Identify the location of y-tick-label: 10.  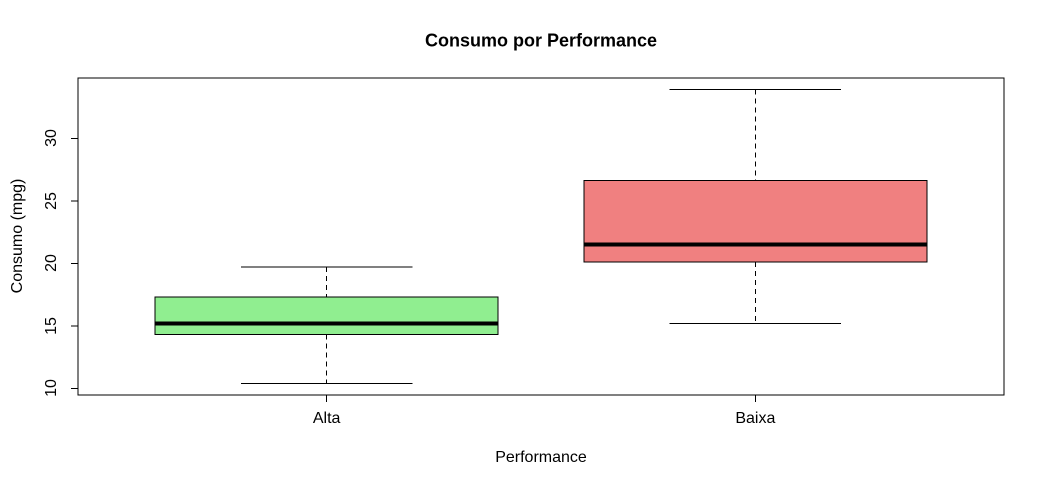
(51, 388).